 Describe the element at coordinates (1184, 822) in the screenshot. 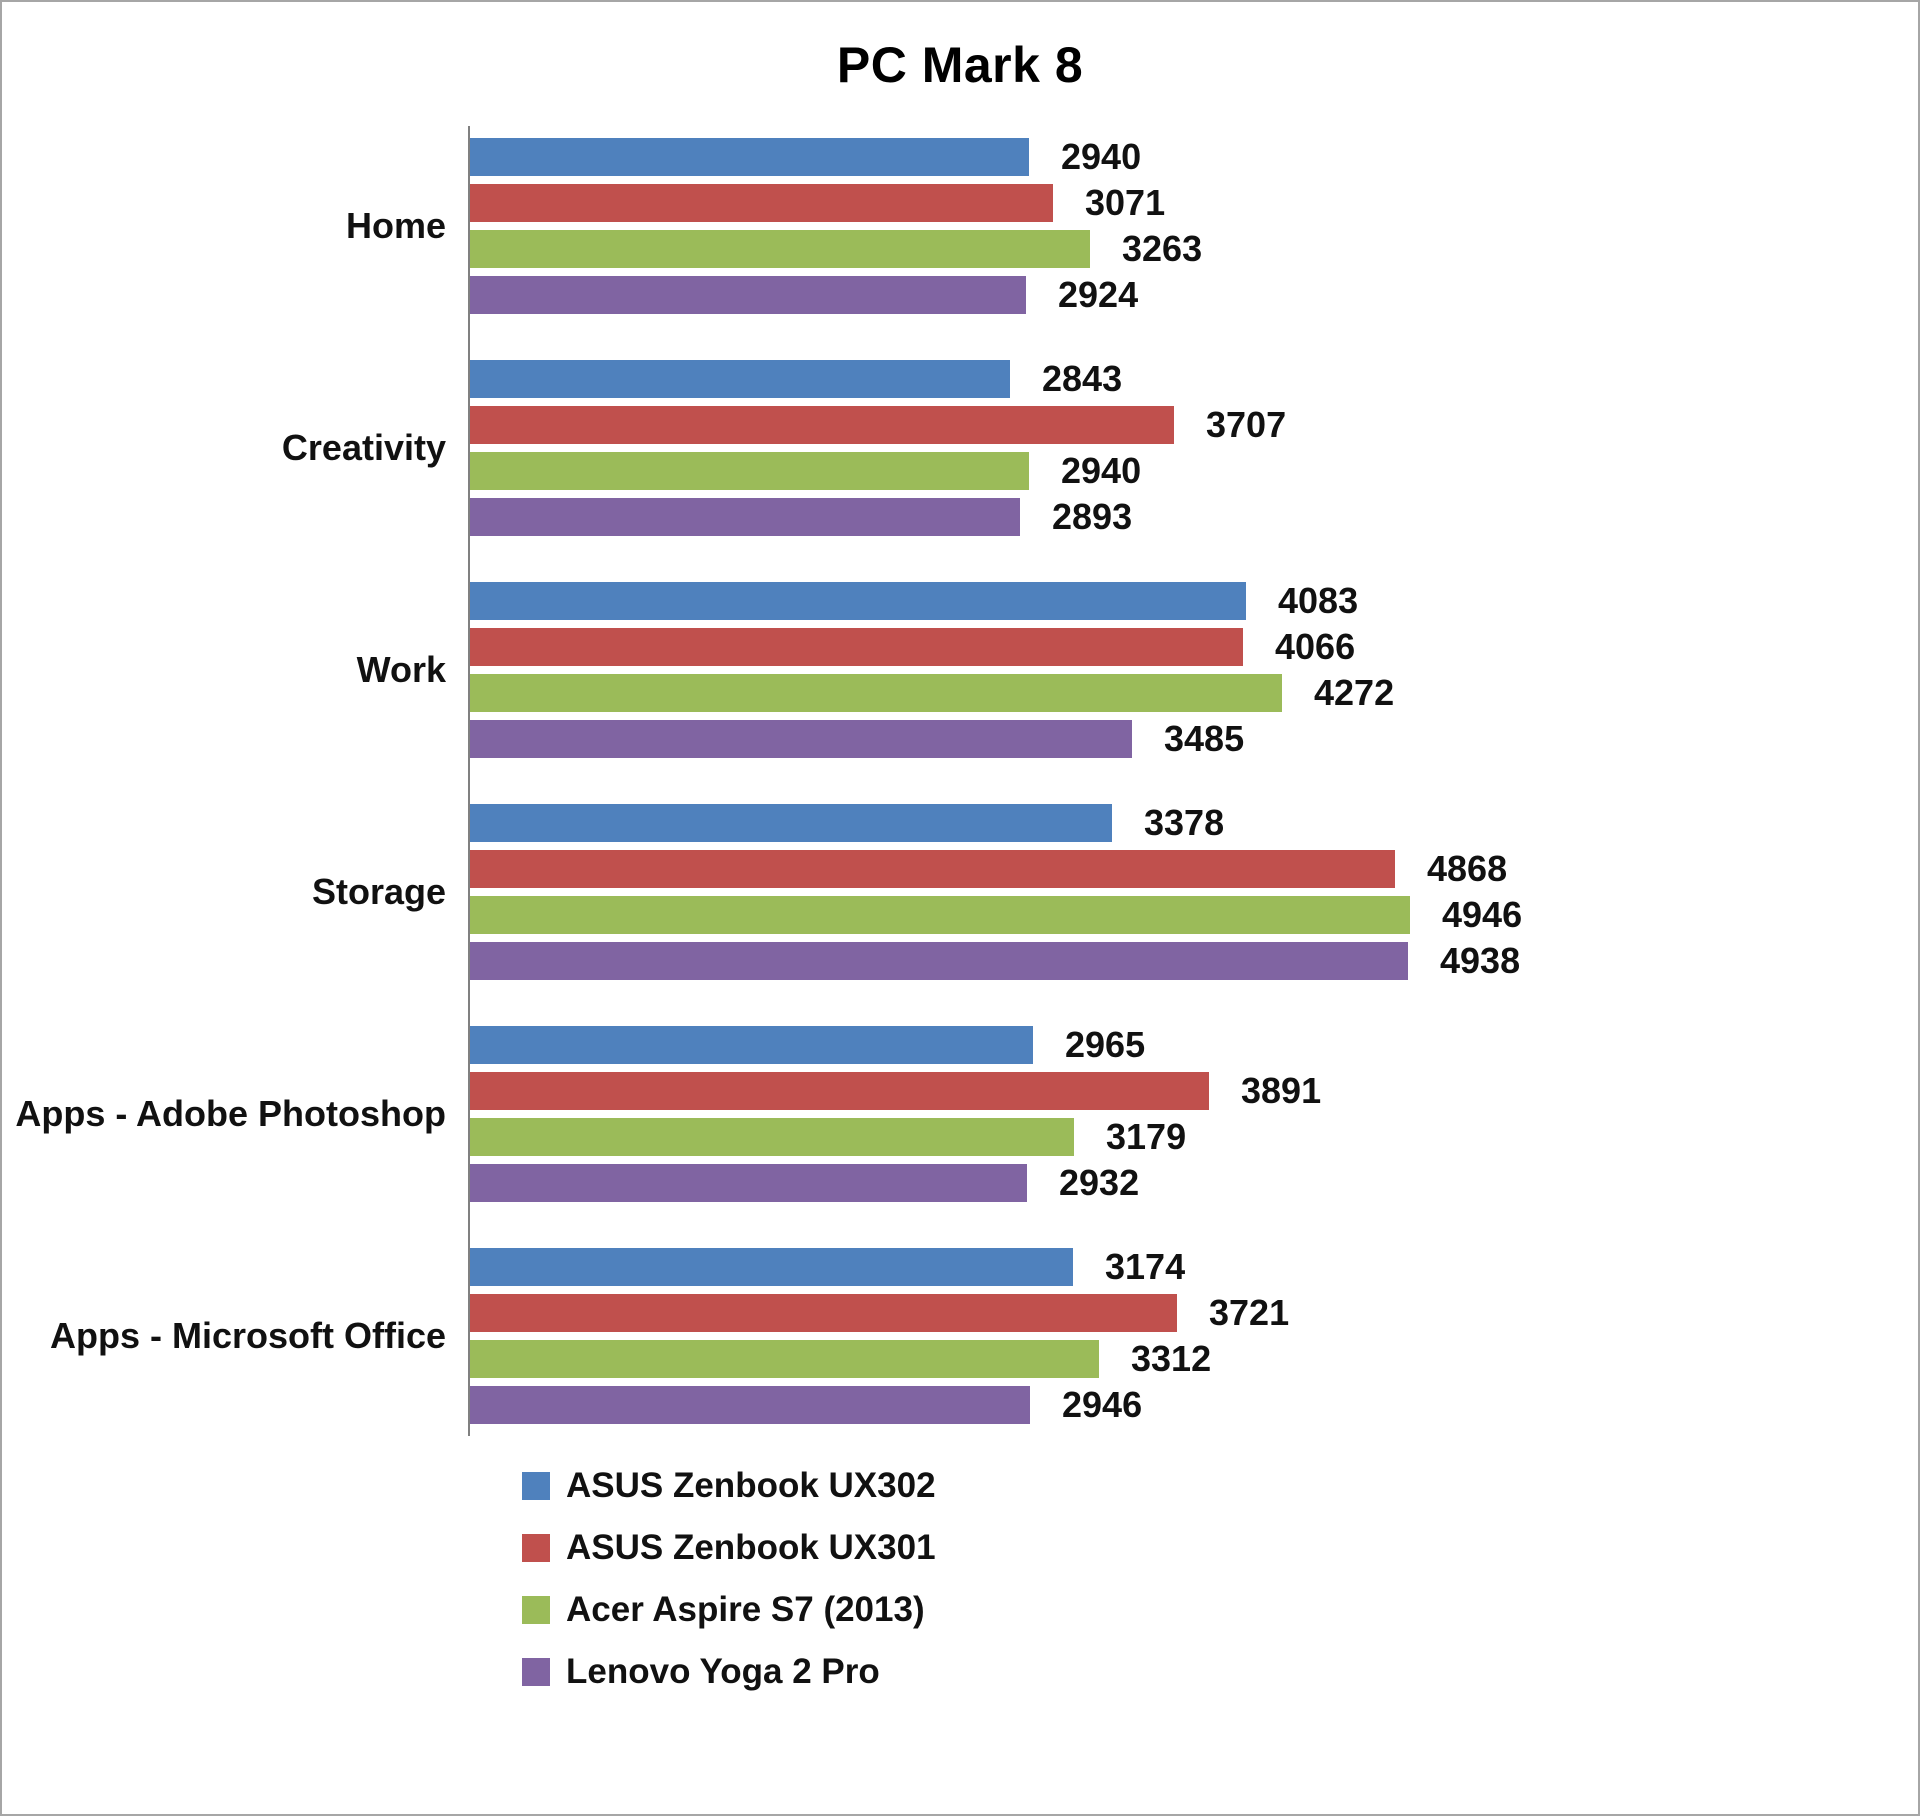

I see `value-label-asus-zenbook-ux302-storage: 3378` at that location.